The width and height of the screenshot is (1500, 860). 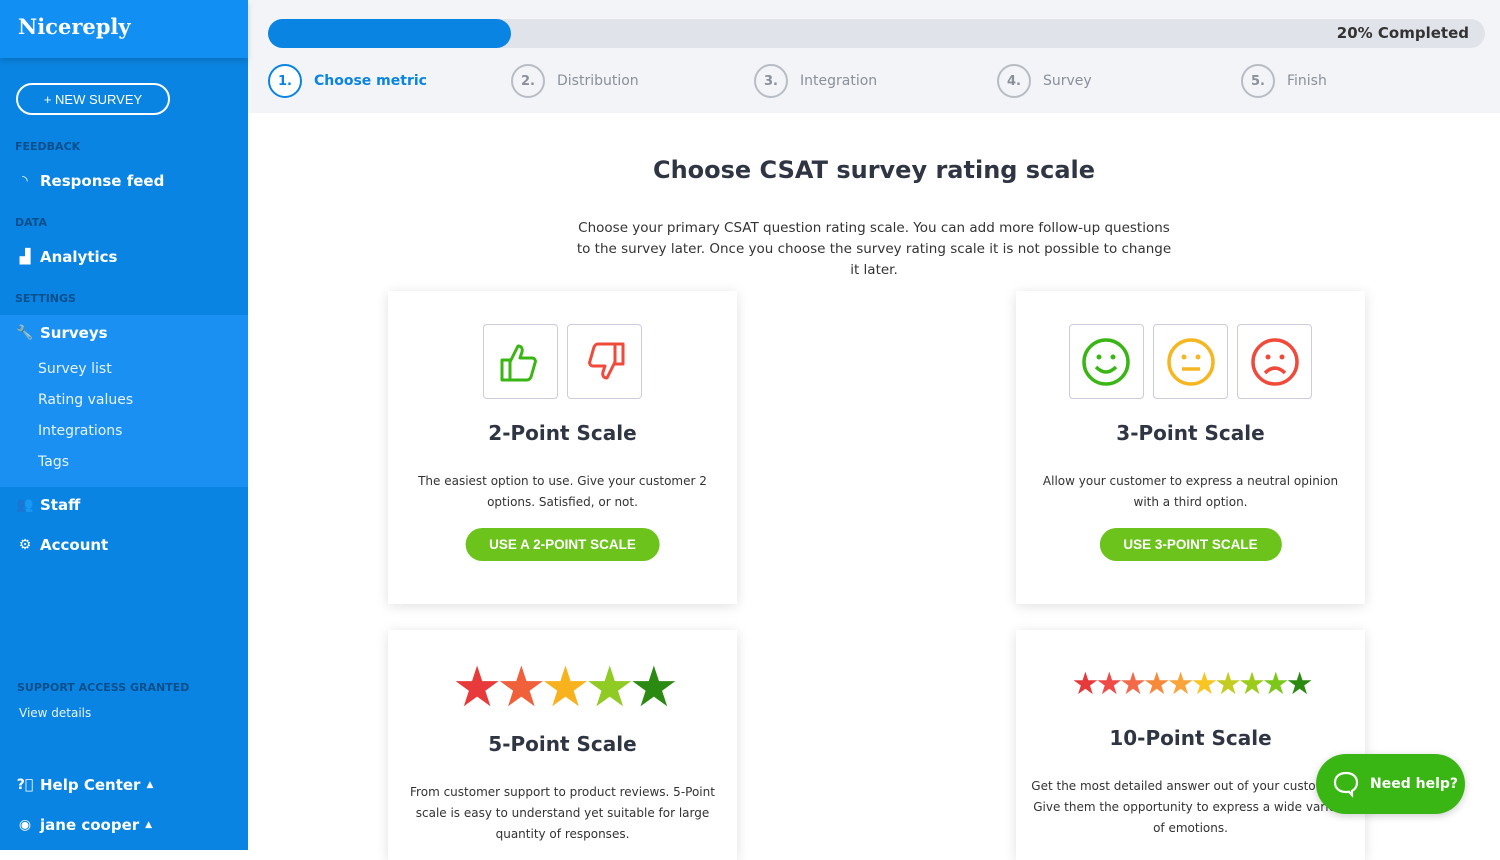 I want to click on label: Help Center, so click(x=90, y=785).